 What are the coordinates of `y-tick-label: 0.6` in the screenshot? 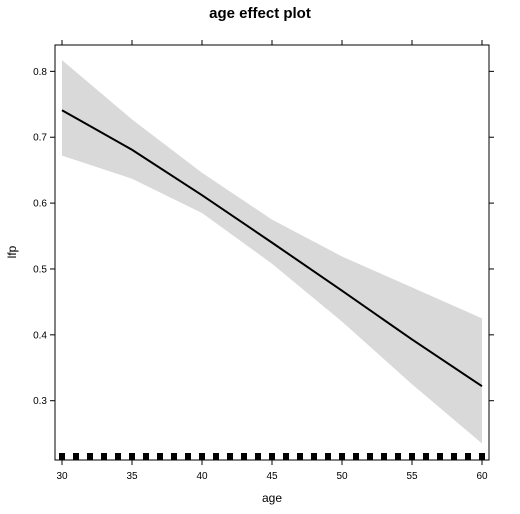 It's located at (40, 204).